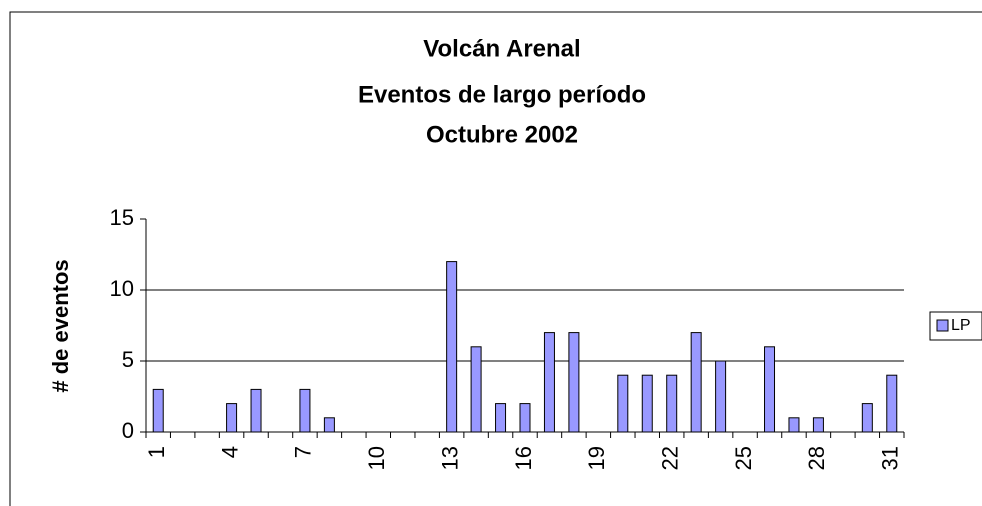 The width and height of the screenshot is (982, 506). I want to click on y-tick-label: 15, so click(122, 217).